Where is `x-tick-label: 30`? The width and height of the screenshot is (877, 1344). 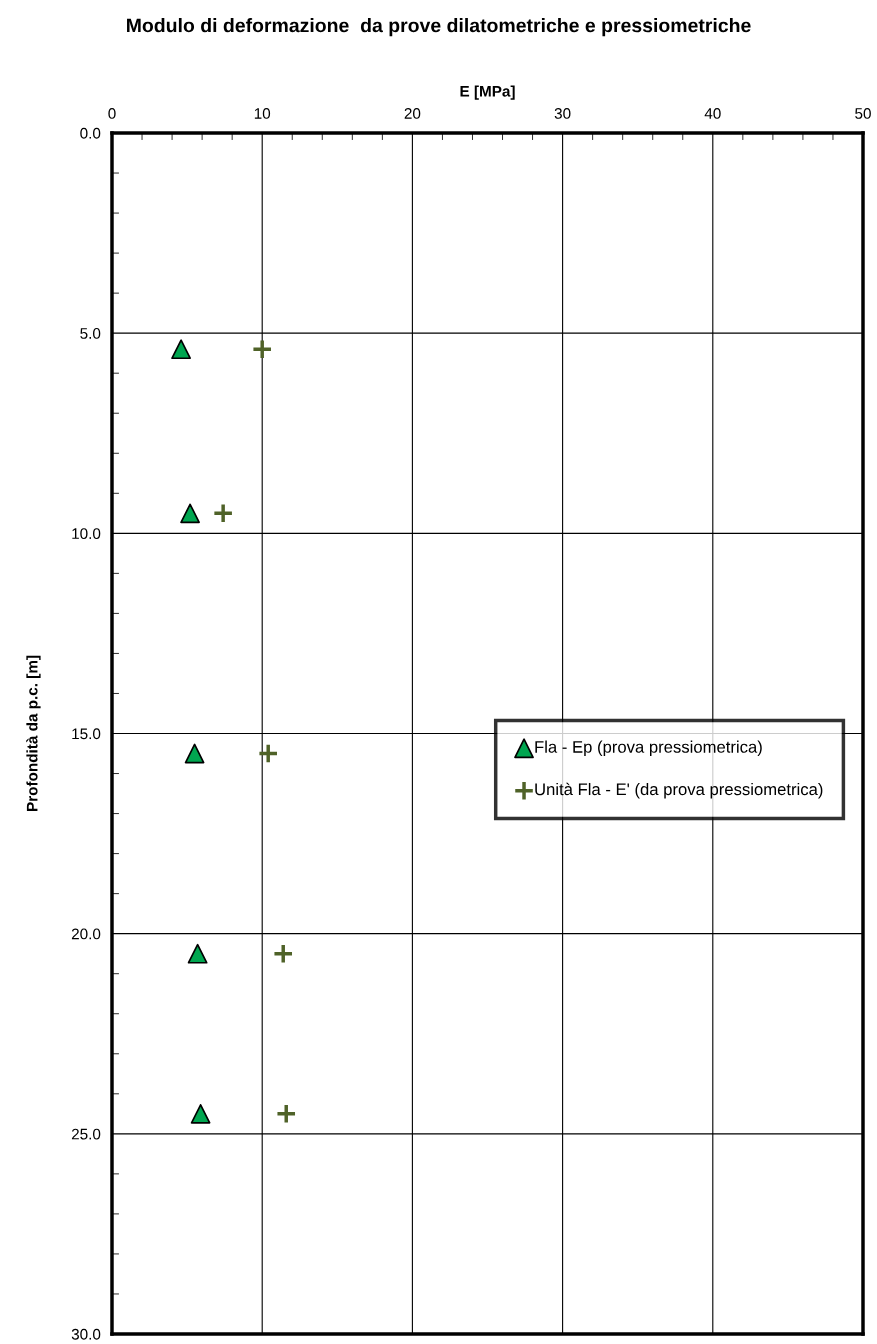 x-tick-label: 30 is located at coordinates (562, 113).